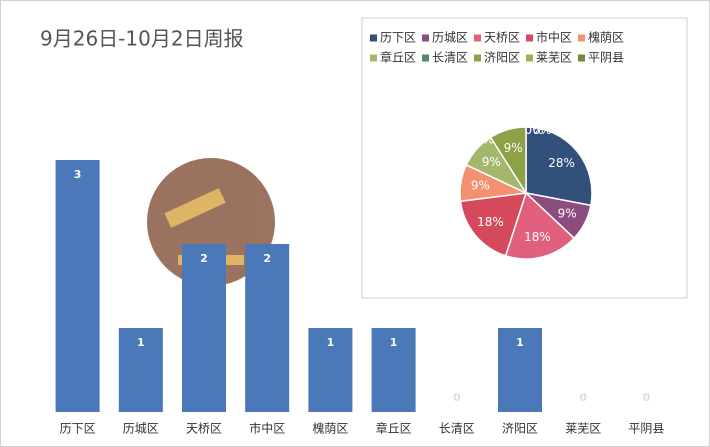 The height and width of the screenshot is (447, 710). I want to click on x-tick-label: 莱芜区, so click(583, 429).